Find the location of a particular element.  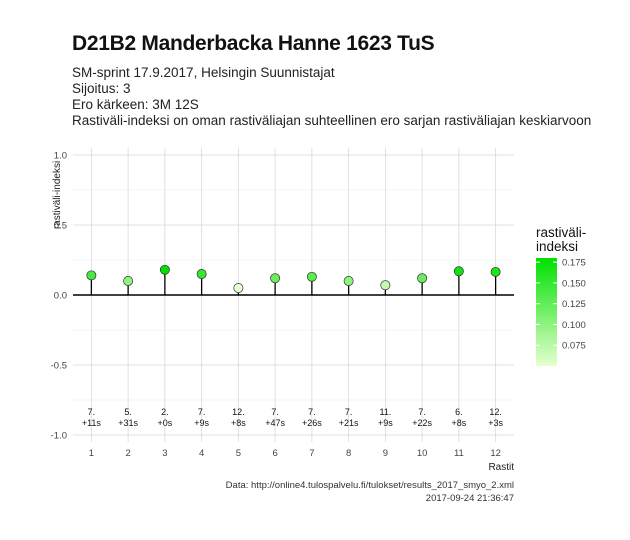

legend-title: rastiväli- is located at coordinates (561, 232).